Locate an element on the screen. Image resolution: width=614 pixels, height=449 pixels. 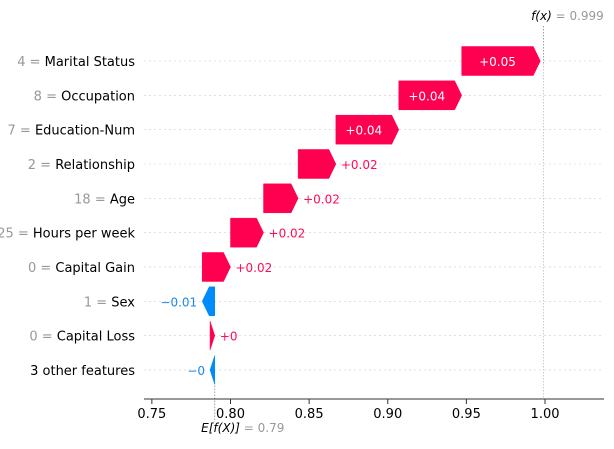
base-value-eq: = is located at coordinates (249, 428).